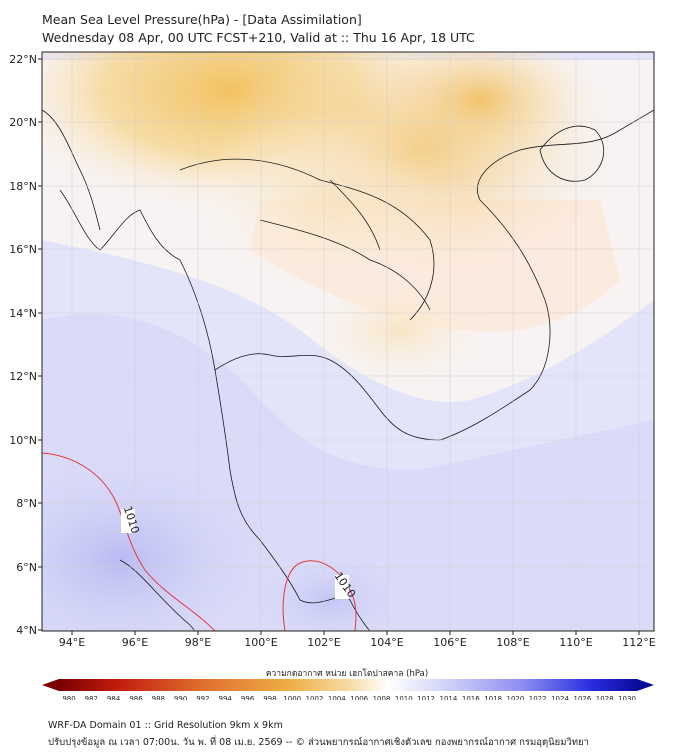 This screenshot has width=676, height=756. Describe the element at coordinates (23, 376) in the screenshot. I see `lat-tick-label: 12°N` at that location.